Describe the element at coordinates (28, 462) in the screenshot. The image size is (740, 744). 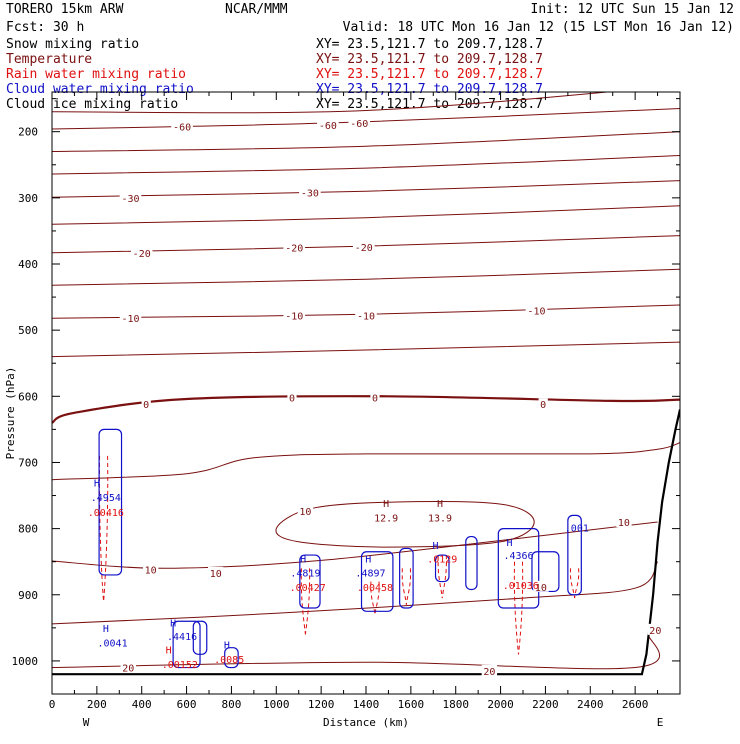
I see `y-tick-label: 700` at that location.